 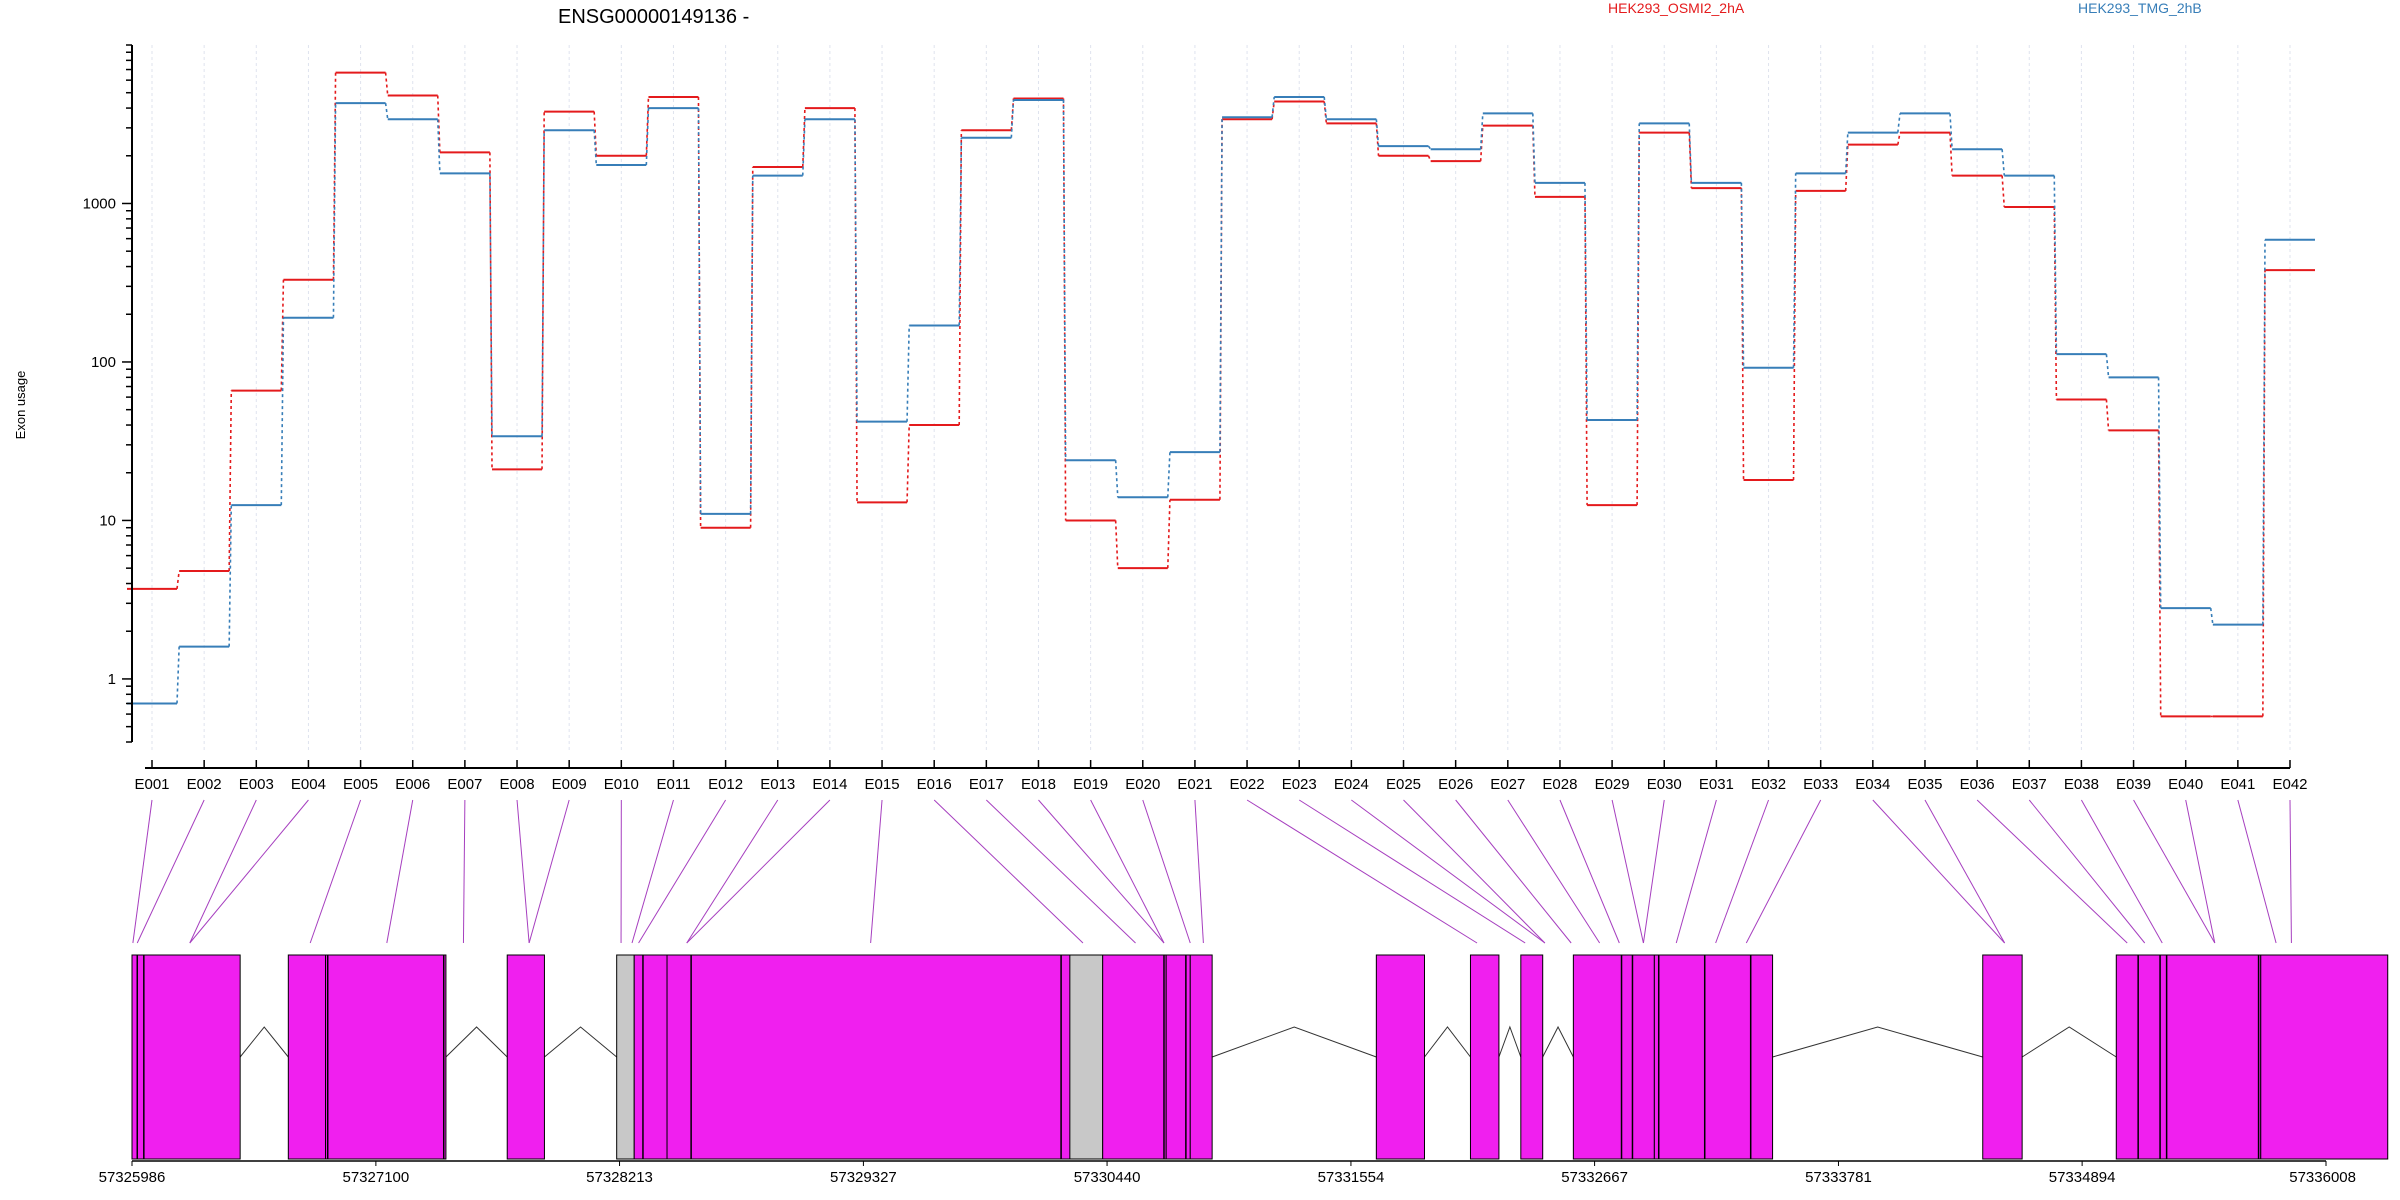 I want to click on exon-connector-e019, so click(x=1127, y=871).